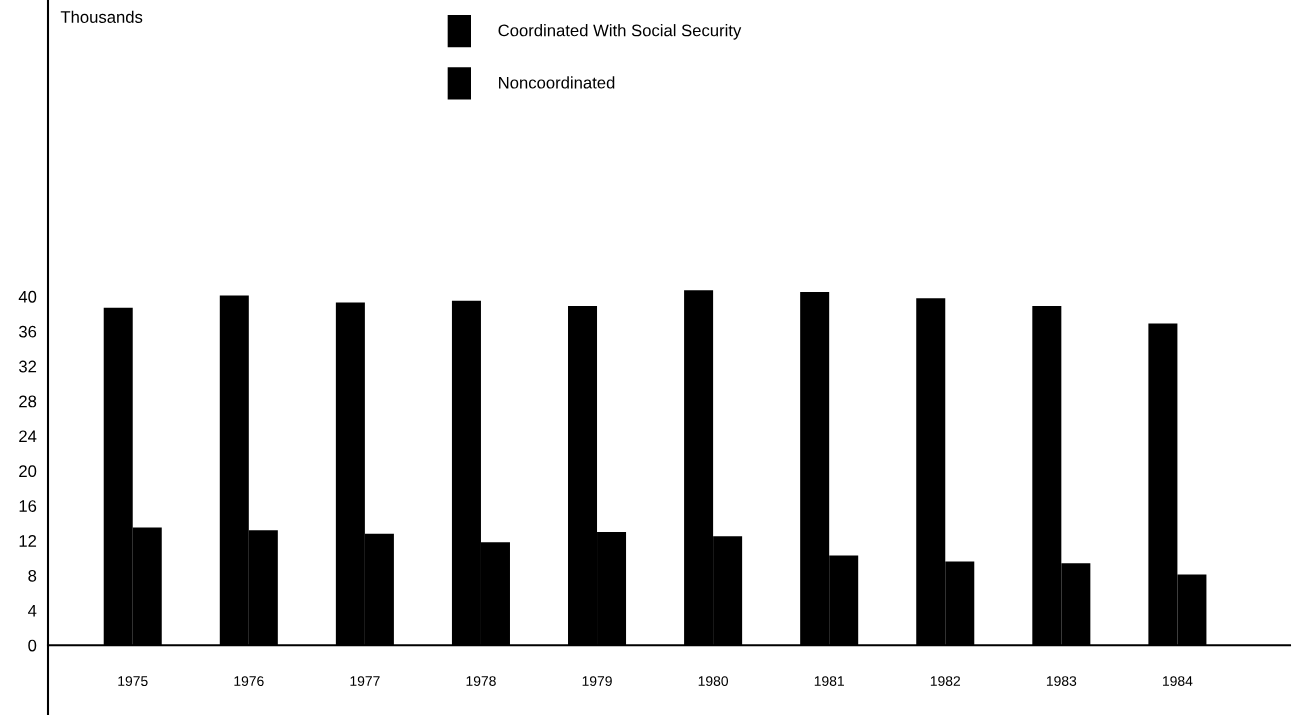 Image resolution: width=1295 pixels, height=715 pixels. Describe the element at coordinates (557, 82) in the screenshot. I see `legend-label: Noncoordinated` at that location.